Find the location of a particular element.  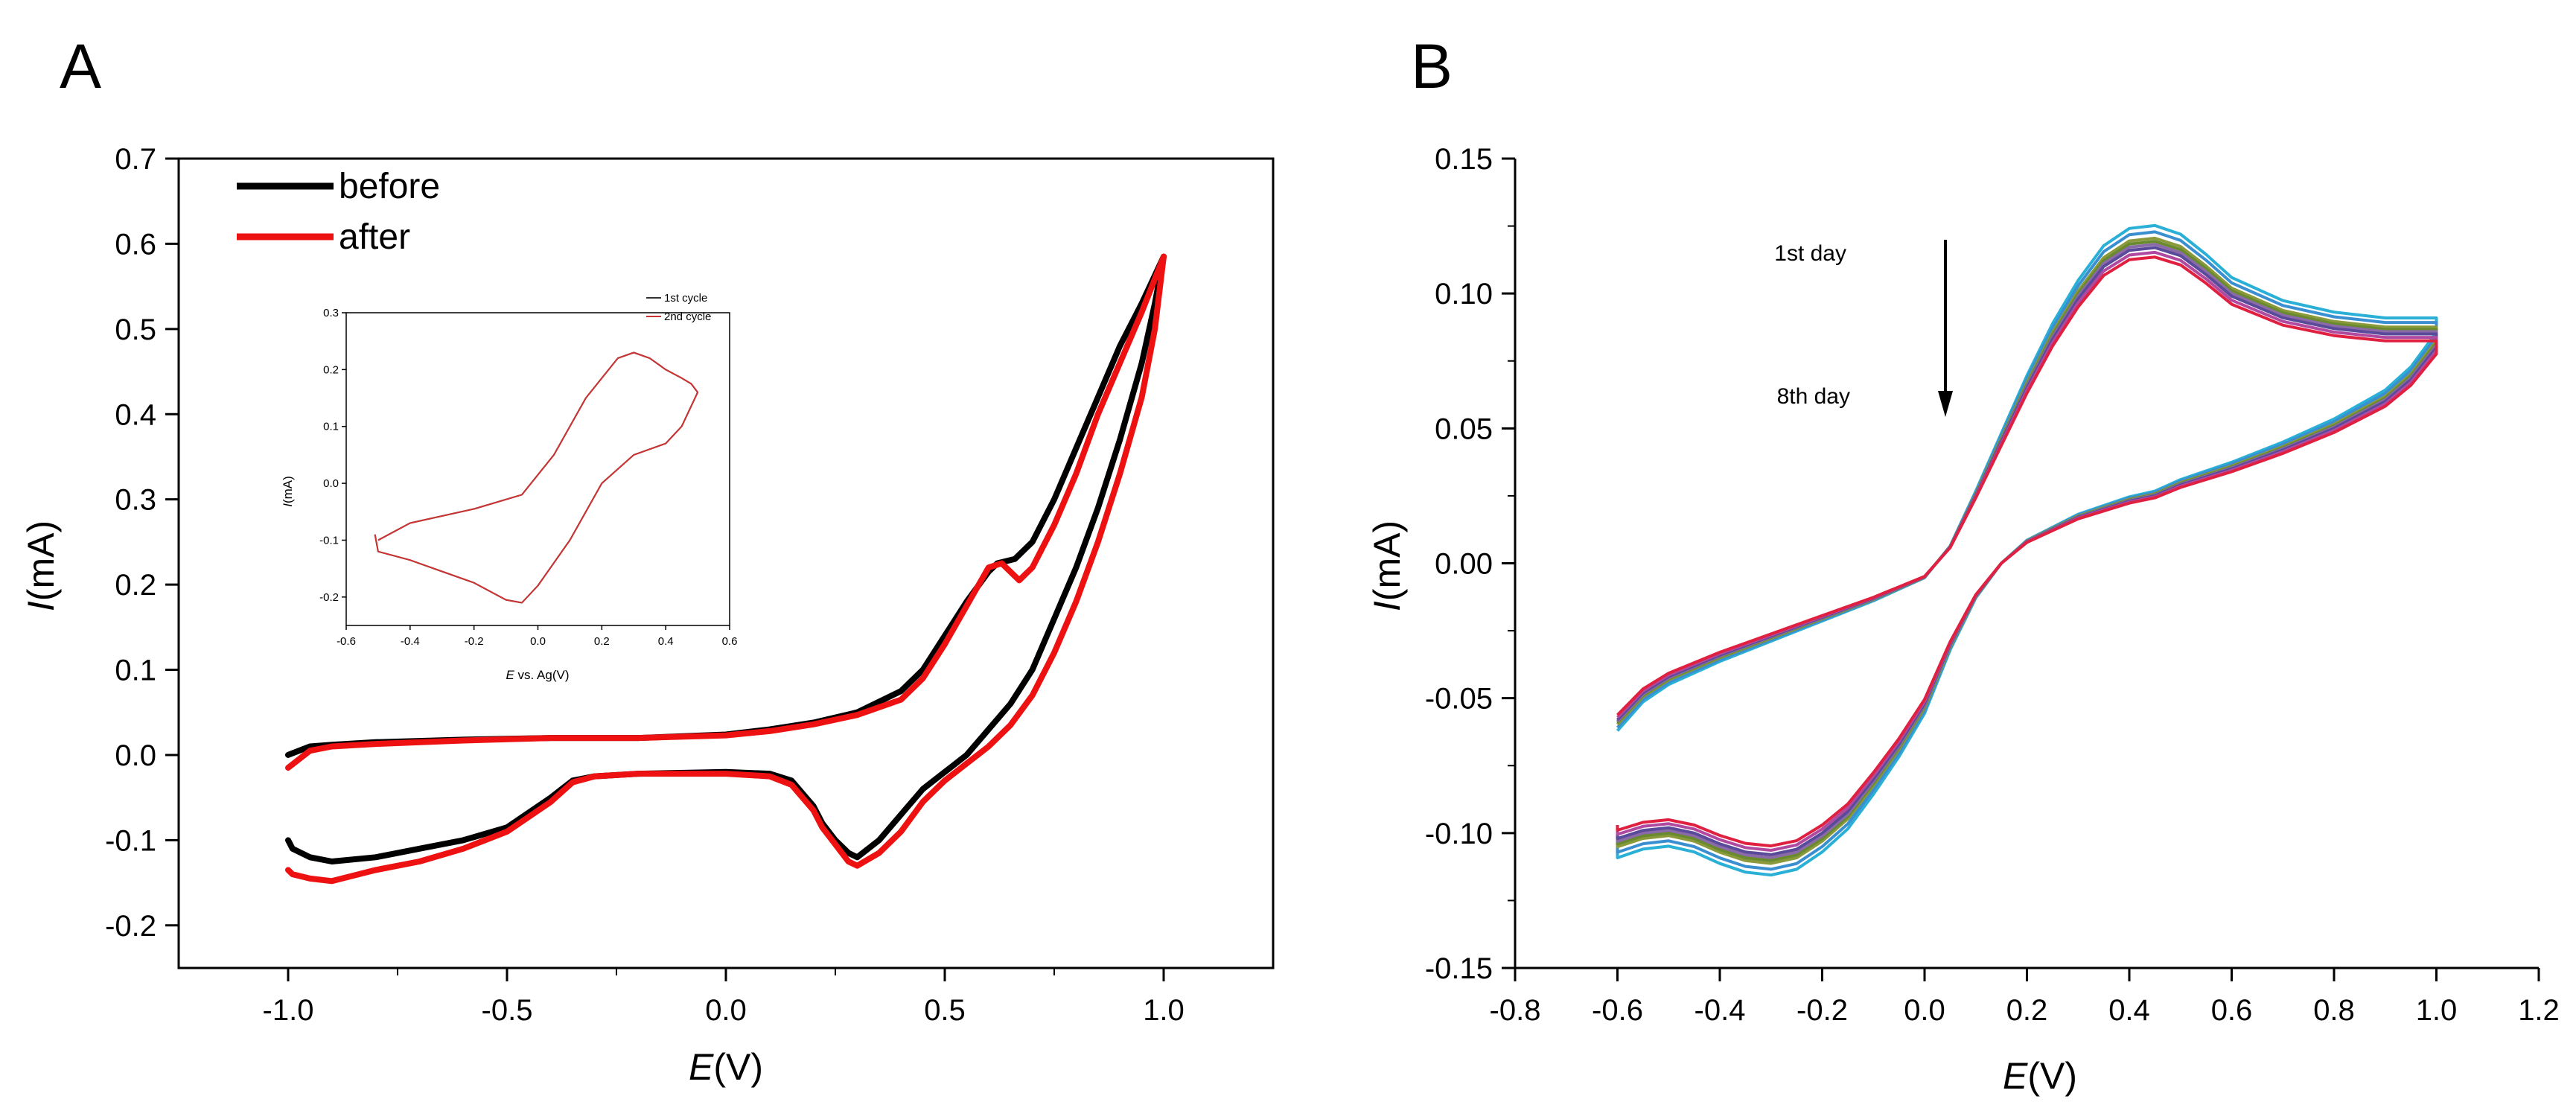

inset-frame is located at coordinates (537, 469).